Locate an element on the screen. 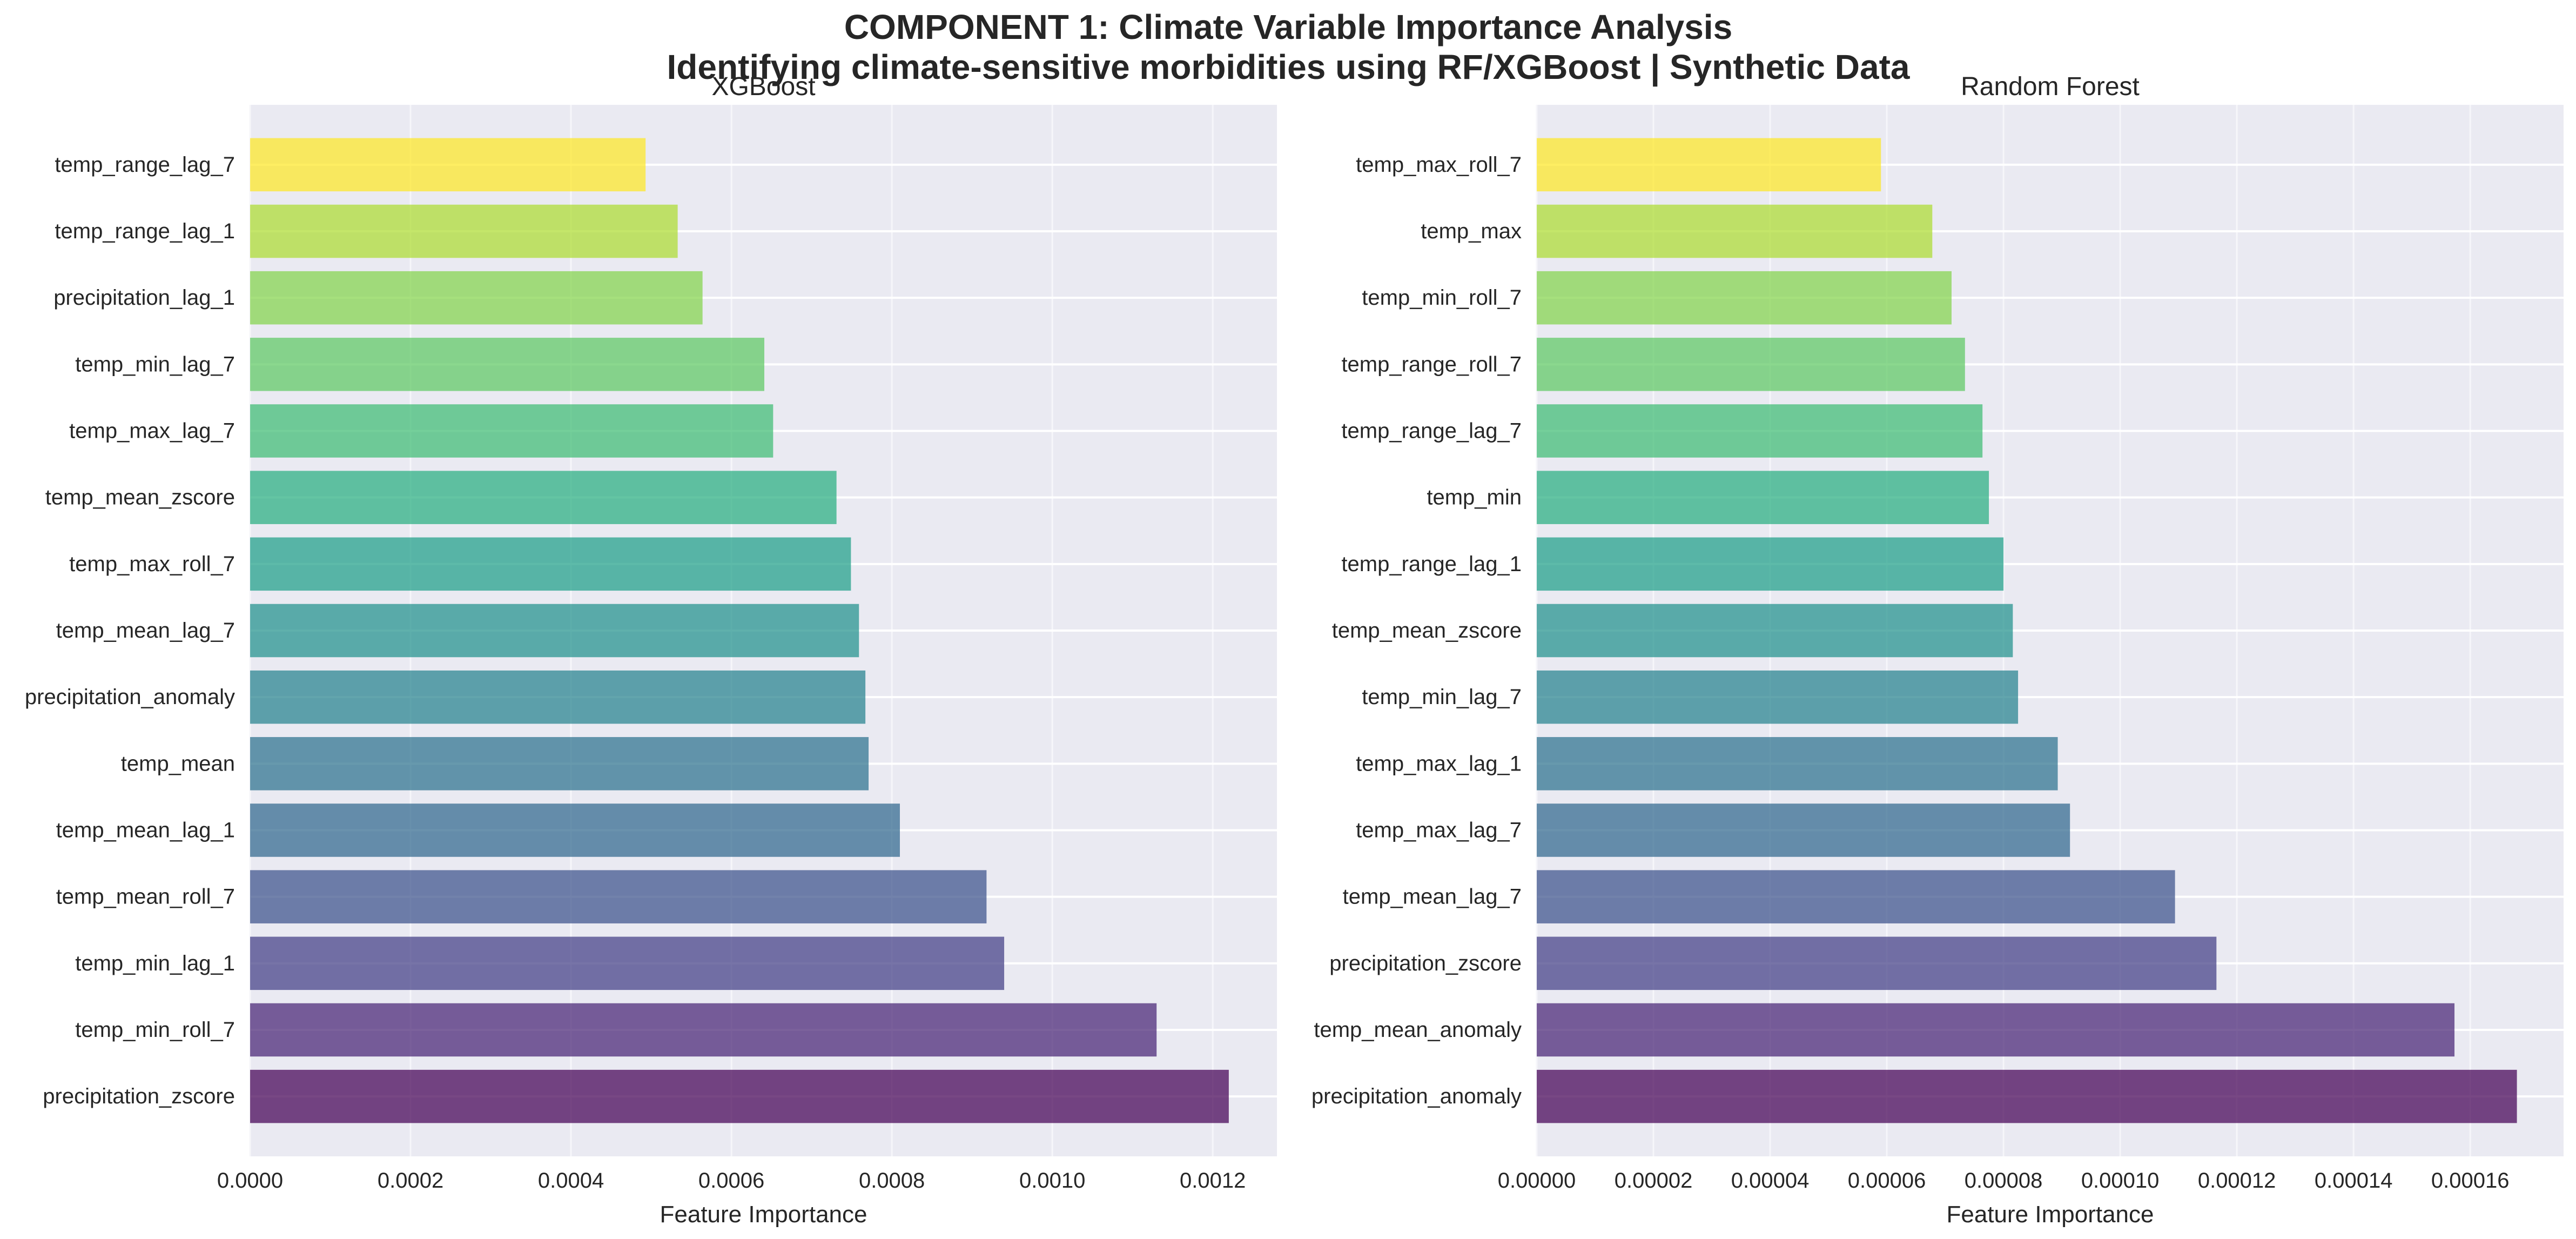  y-tick-label: temp_max_lag_1 is located at coordinates (1439, 763).